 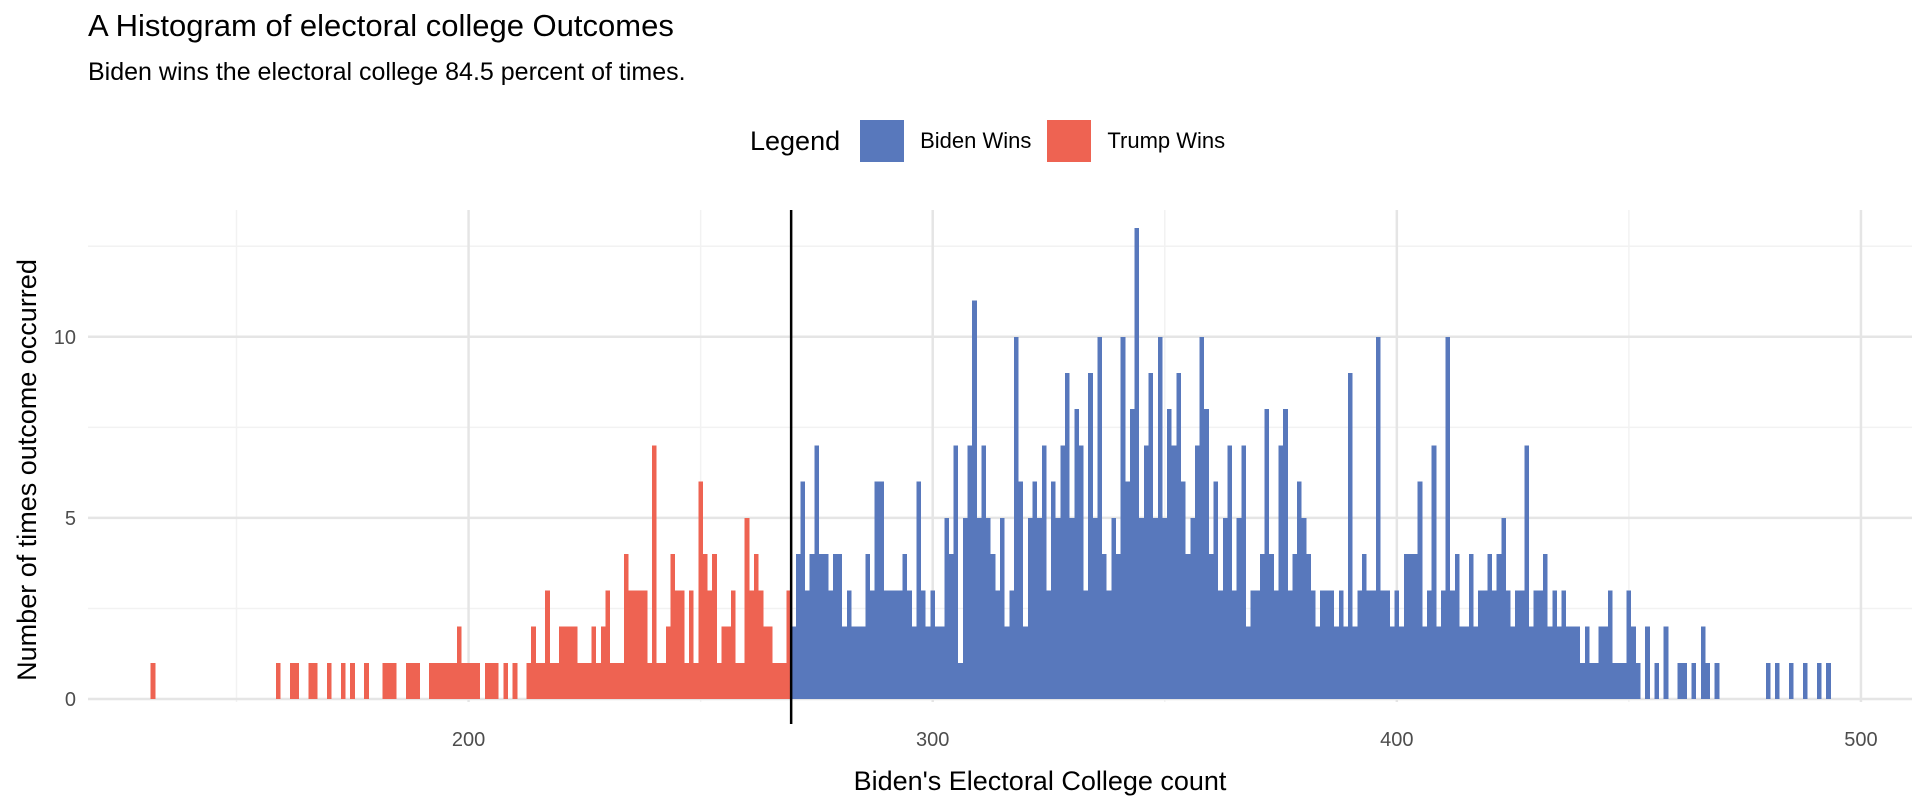 I want to click on x-tick-label: 400, so click(x=1396, y=740).